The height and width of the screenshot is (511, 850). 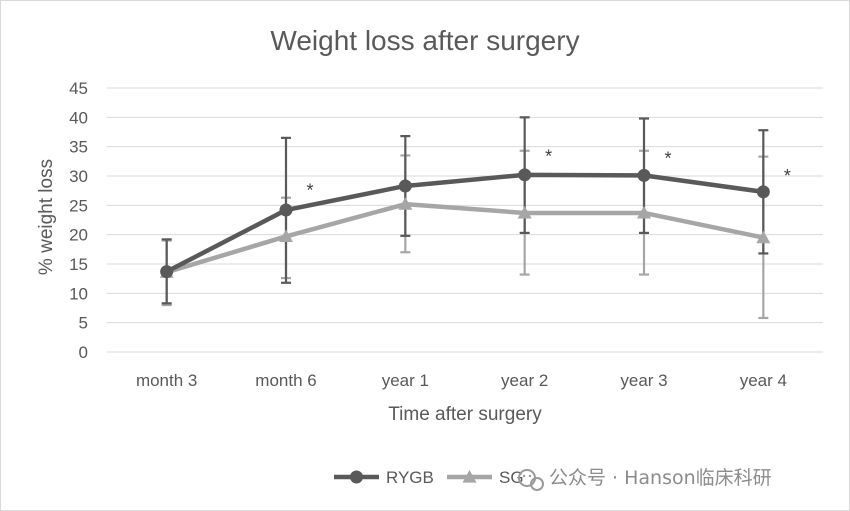 I want to click on y-tick-label: 35, so click(x=78, y=147).